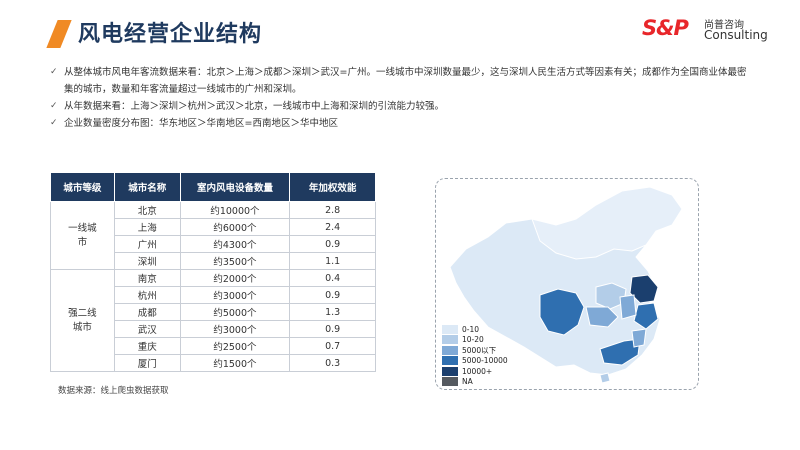 The height and width of the screenshot is (450, 800). Describe the element at coordinates (736, 35) in the screenshot. I see `logo-en-text: Consulting` at that location.